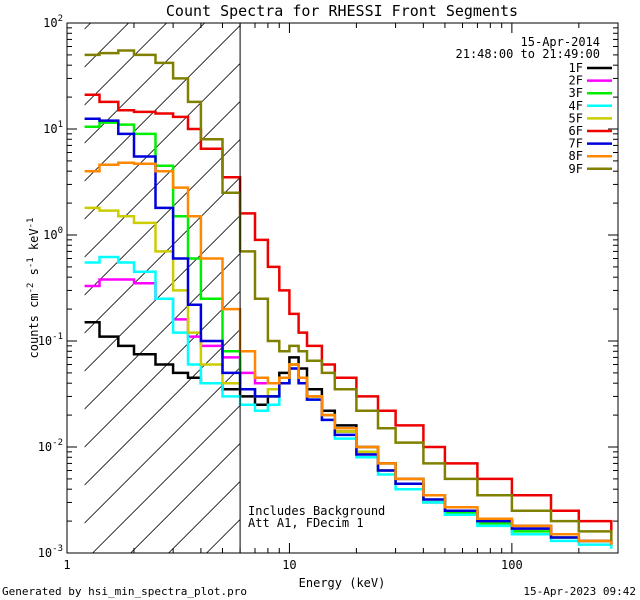  I want to click on annotation-background: Includes Background, so click(316, 511).